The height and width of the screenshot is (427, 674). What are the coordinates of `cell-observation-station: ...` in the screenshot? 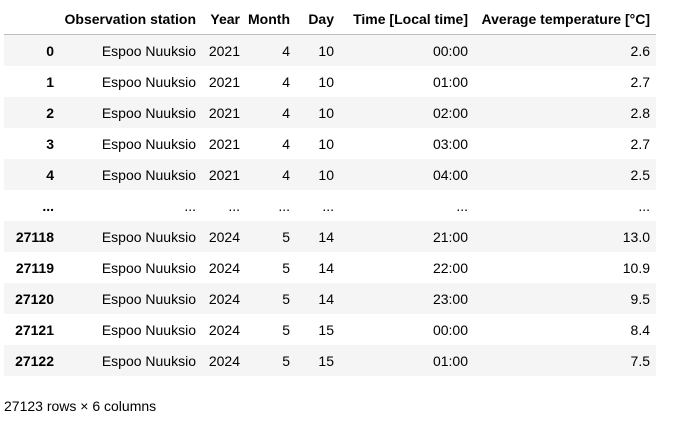 It's located at (190, 205).